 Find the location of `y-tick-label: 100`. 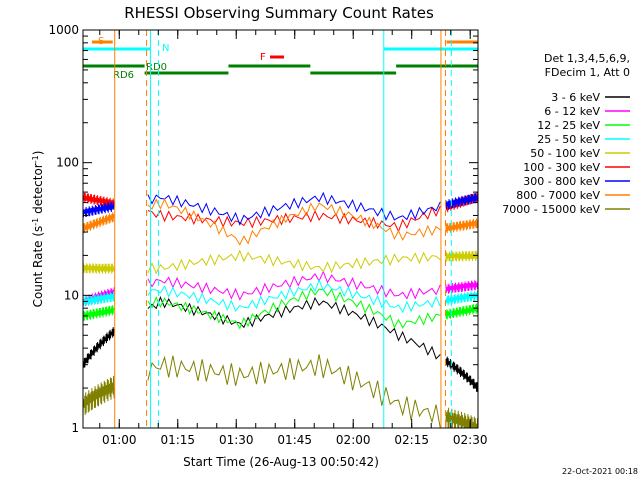

y-tick-label: 100 is located at coordinates (67, 163).